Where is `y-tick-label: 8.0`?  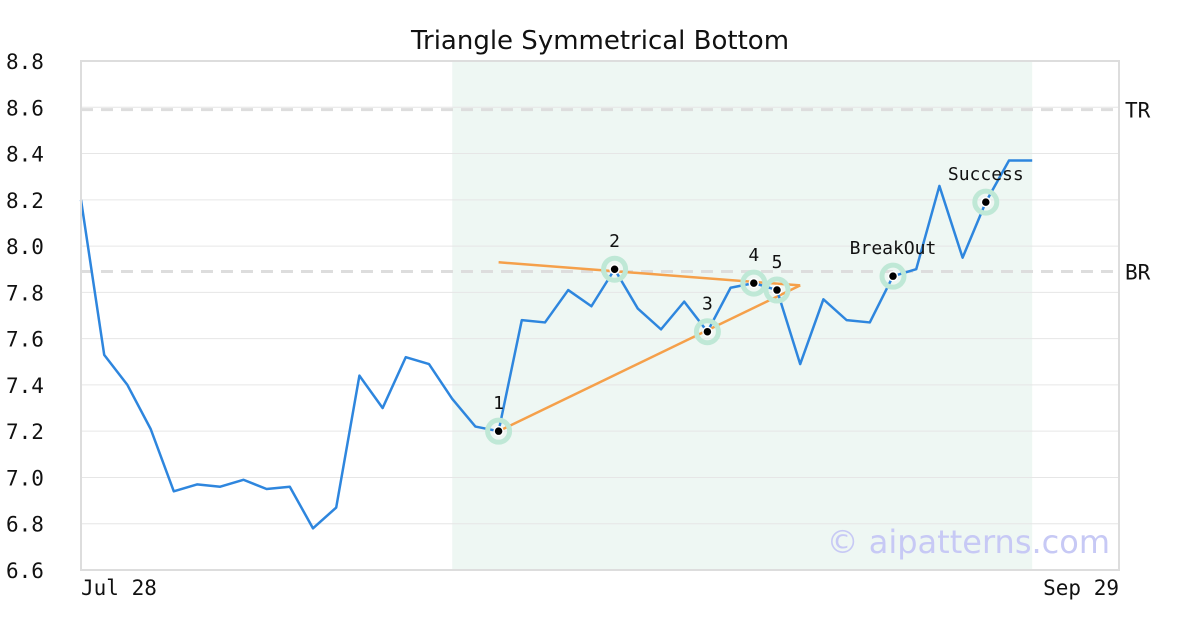 y-tick-label: 8.0 is located at coordinates (25, 247).